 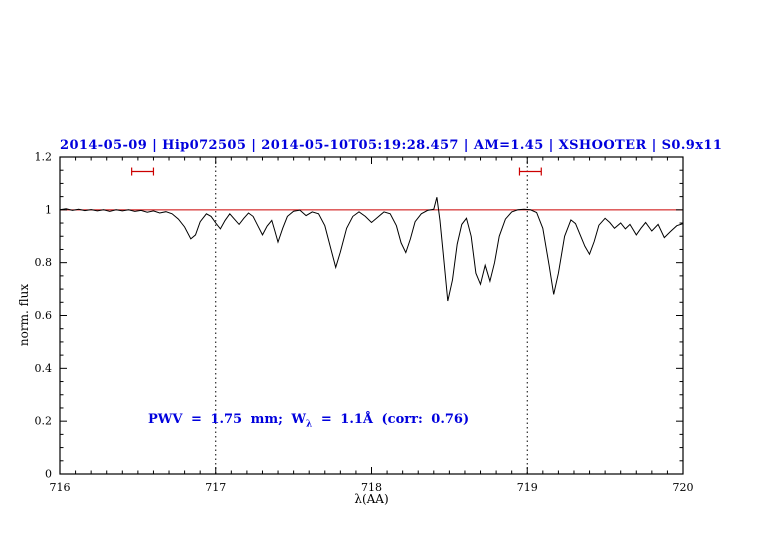 What do you see at coordinates (371, 499) in the screenshot?
I see `x-axis-label: λ(AA)` at bounding box center [371, 499].